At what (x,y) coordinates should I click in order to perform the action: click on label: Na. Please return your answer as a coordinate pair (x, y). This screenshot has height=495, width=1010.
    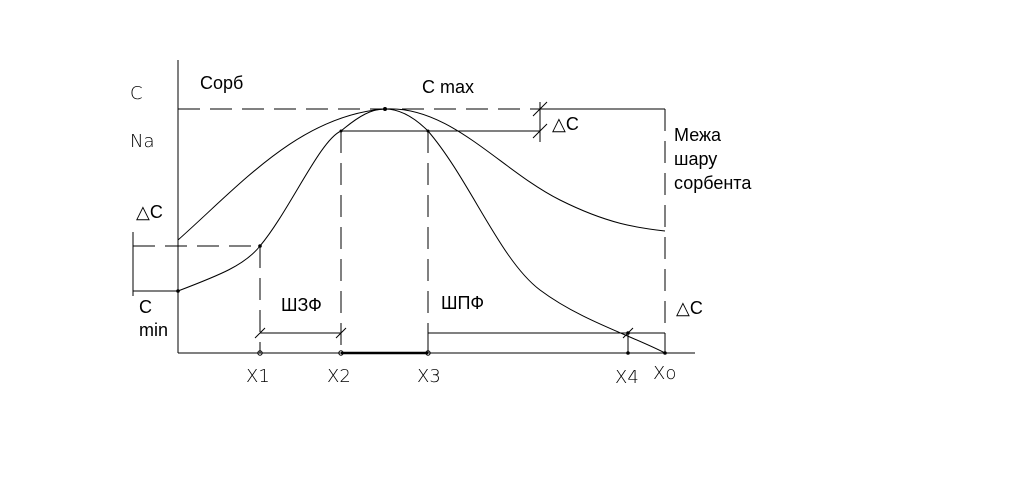
    Looking at the image, I should click on (142, 141).